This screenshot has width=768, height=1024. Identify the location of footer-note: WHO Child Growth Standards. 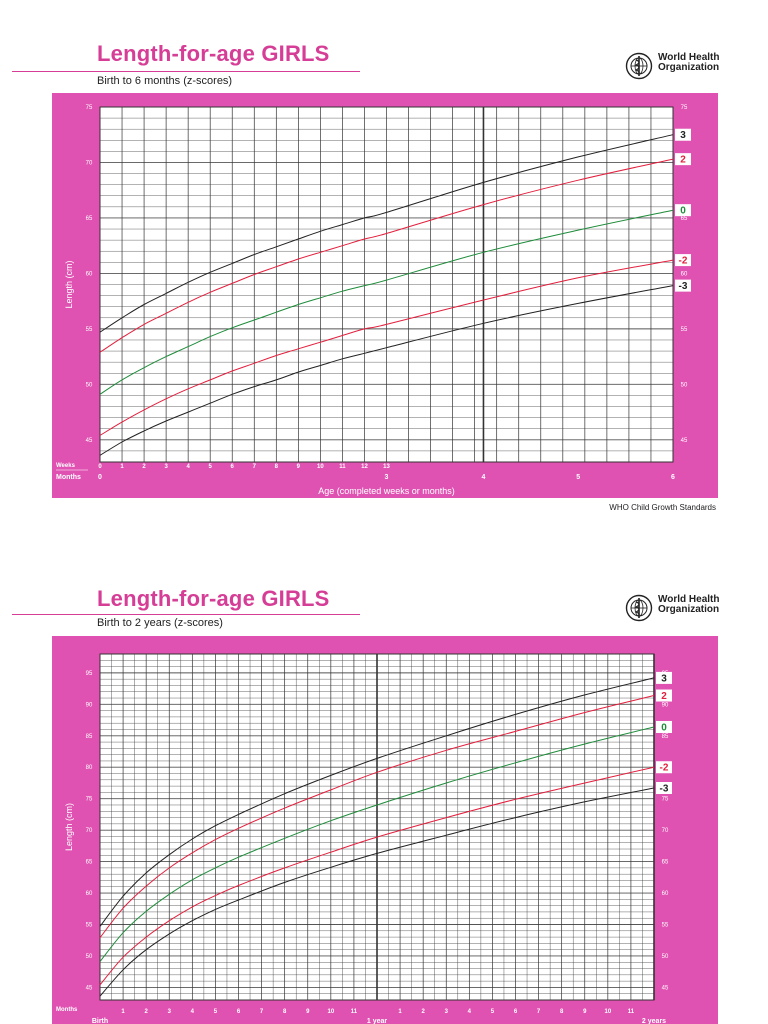
(662, 507).